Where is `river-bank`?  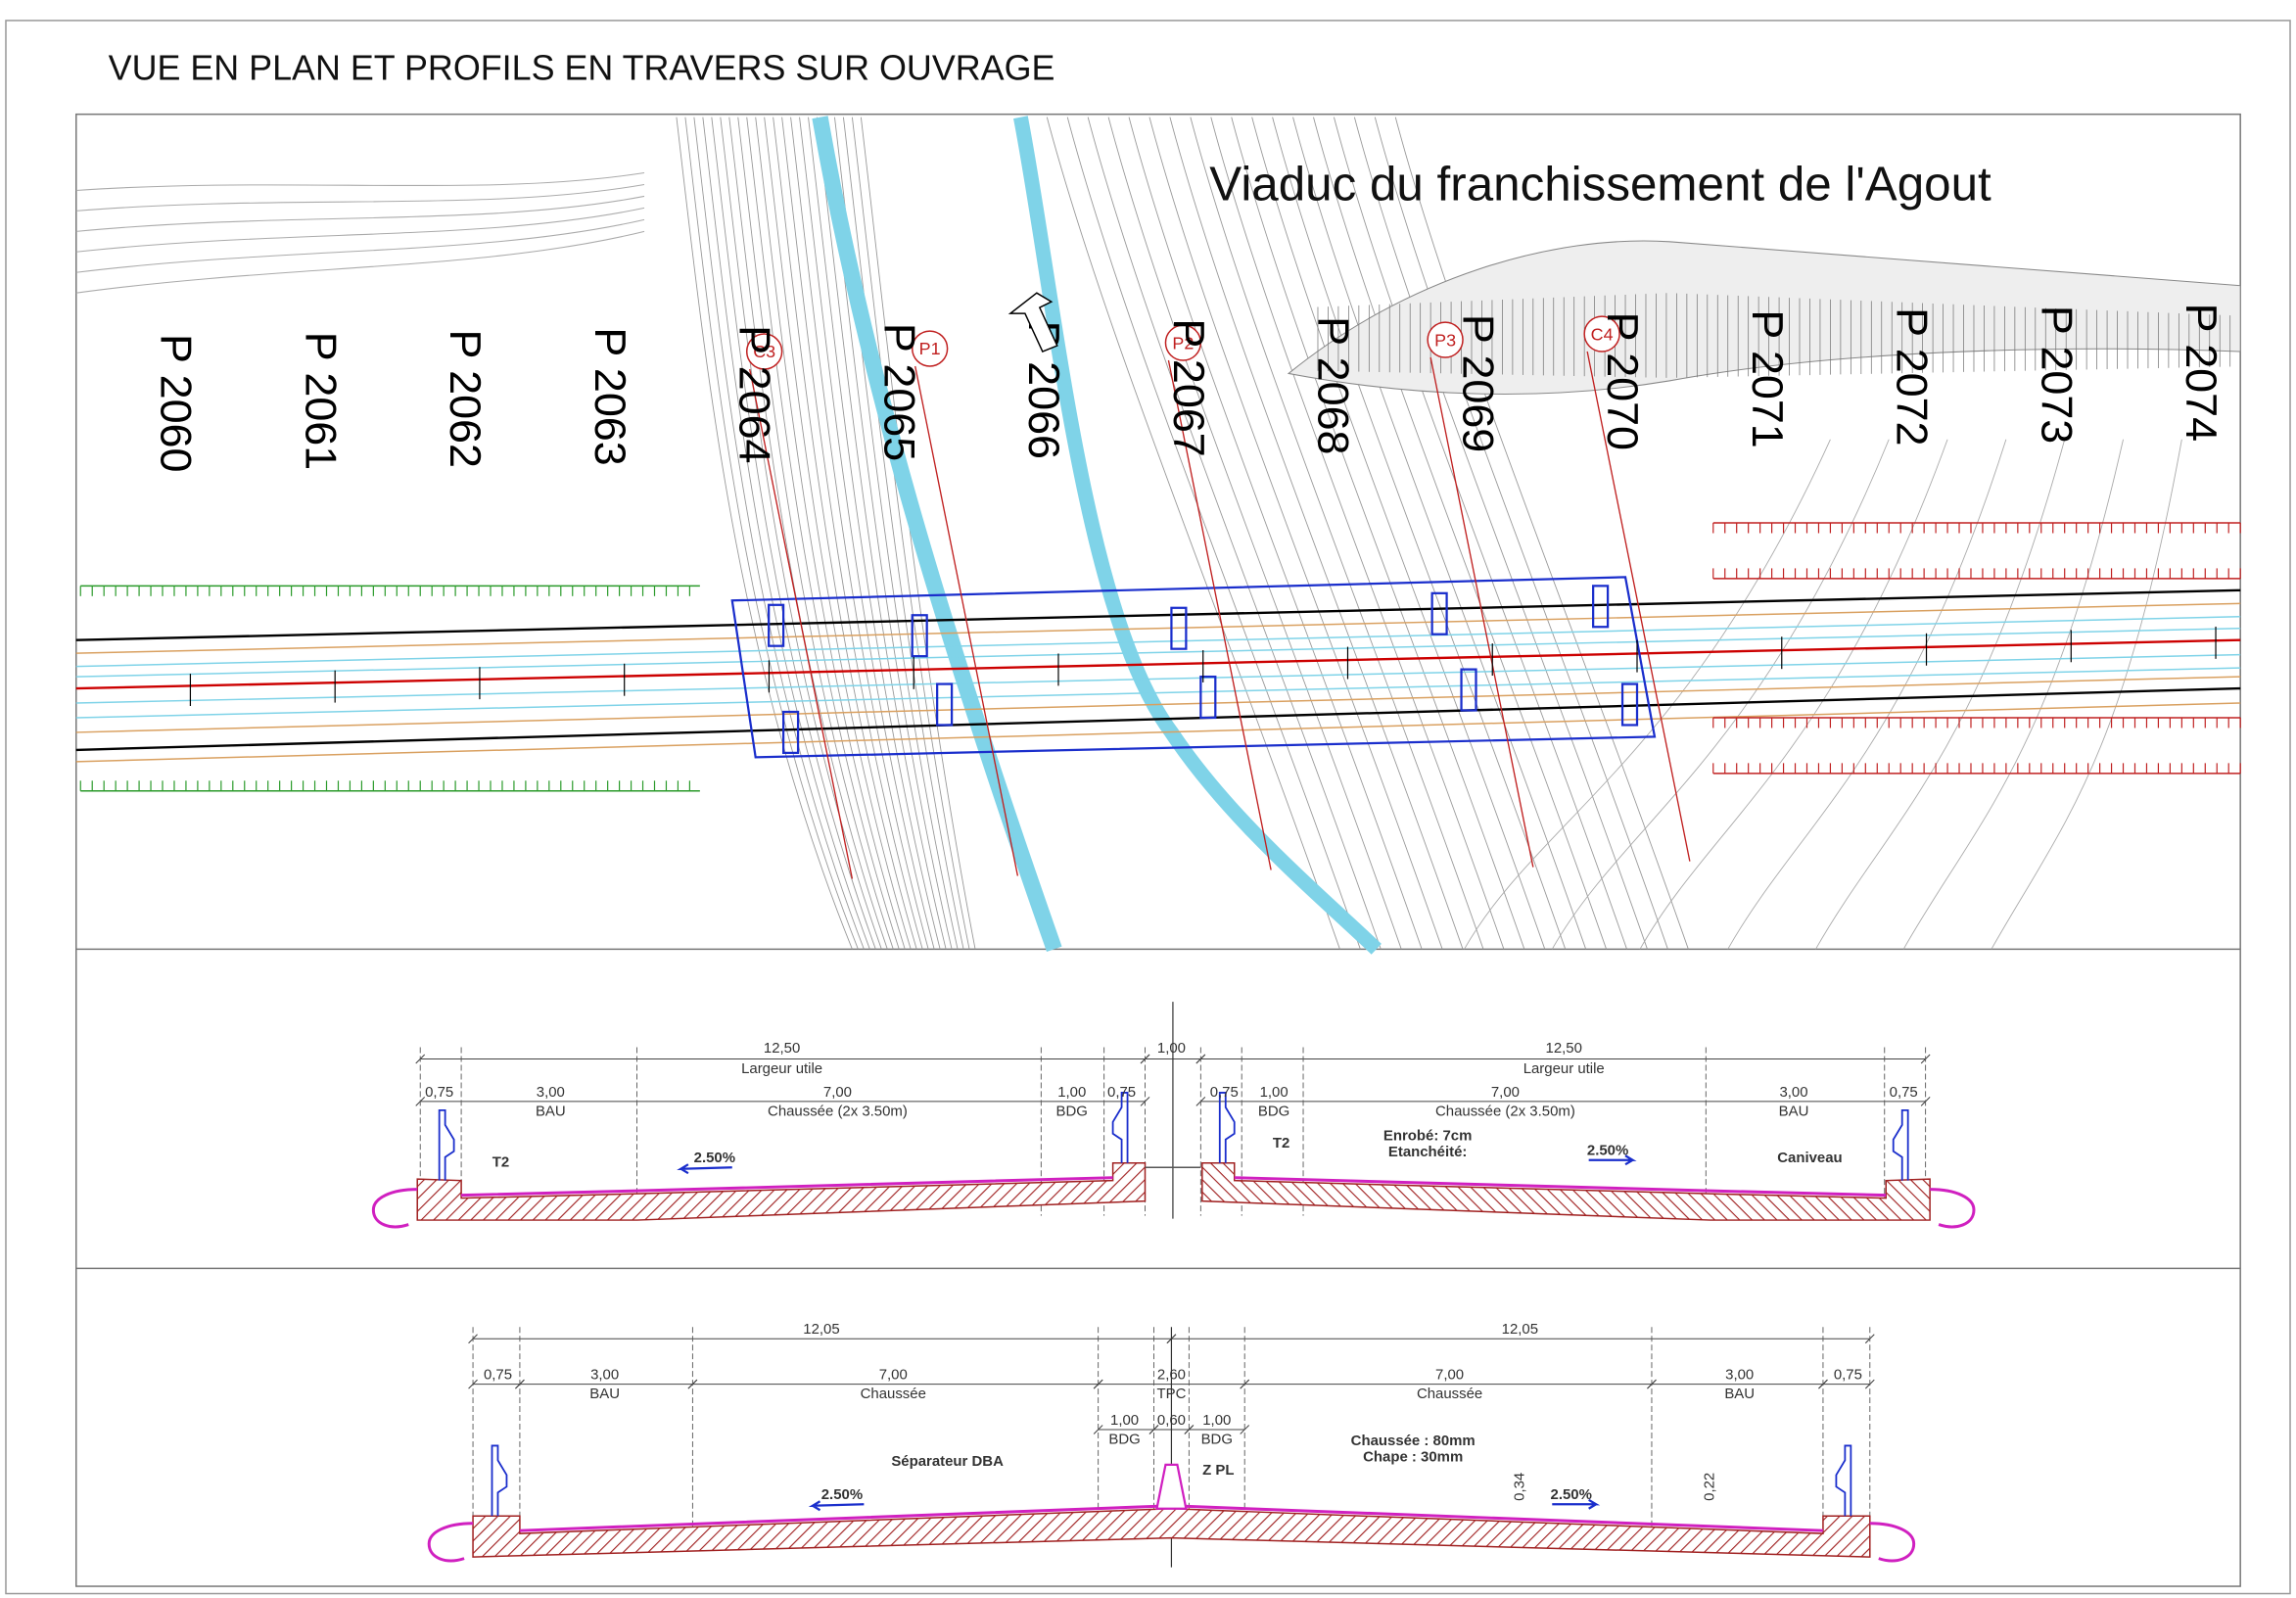 river-bank is located at coordinates (1197, 535).